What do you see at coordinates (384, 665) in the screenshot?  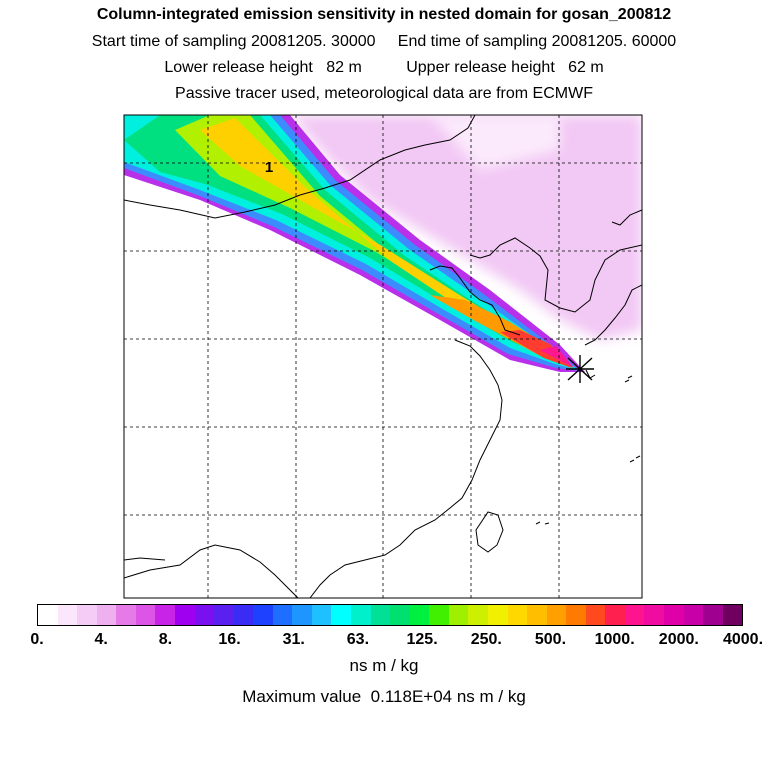 I see `colorbar-units: ns m / kg` at bounding box center [384, 665].